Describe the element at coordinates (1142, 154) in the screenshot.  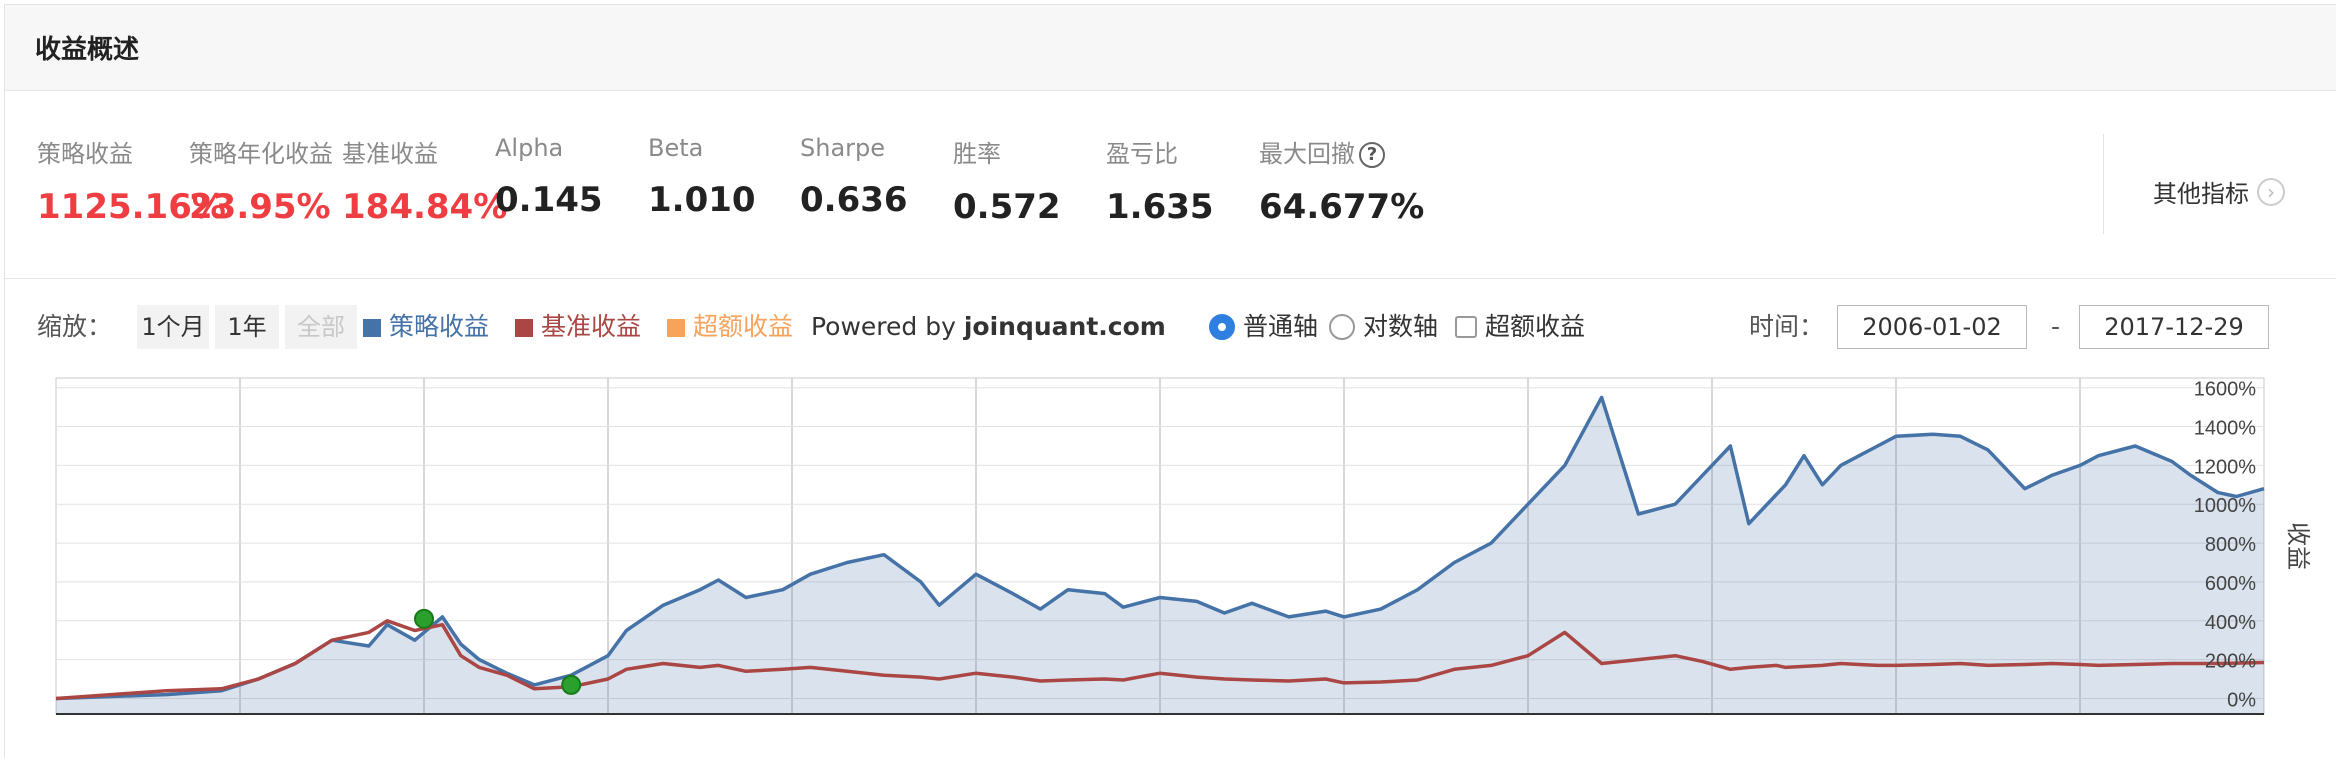
I see `metric-label: 盈亏比` at that location.